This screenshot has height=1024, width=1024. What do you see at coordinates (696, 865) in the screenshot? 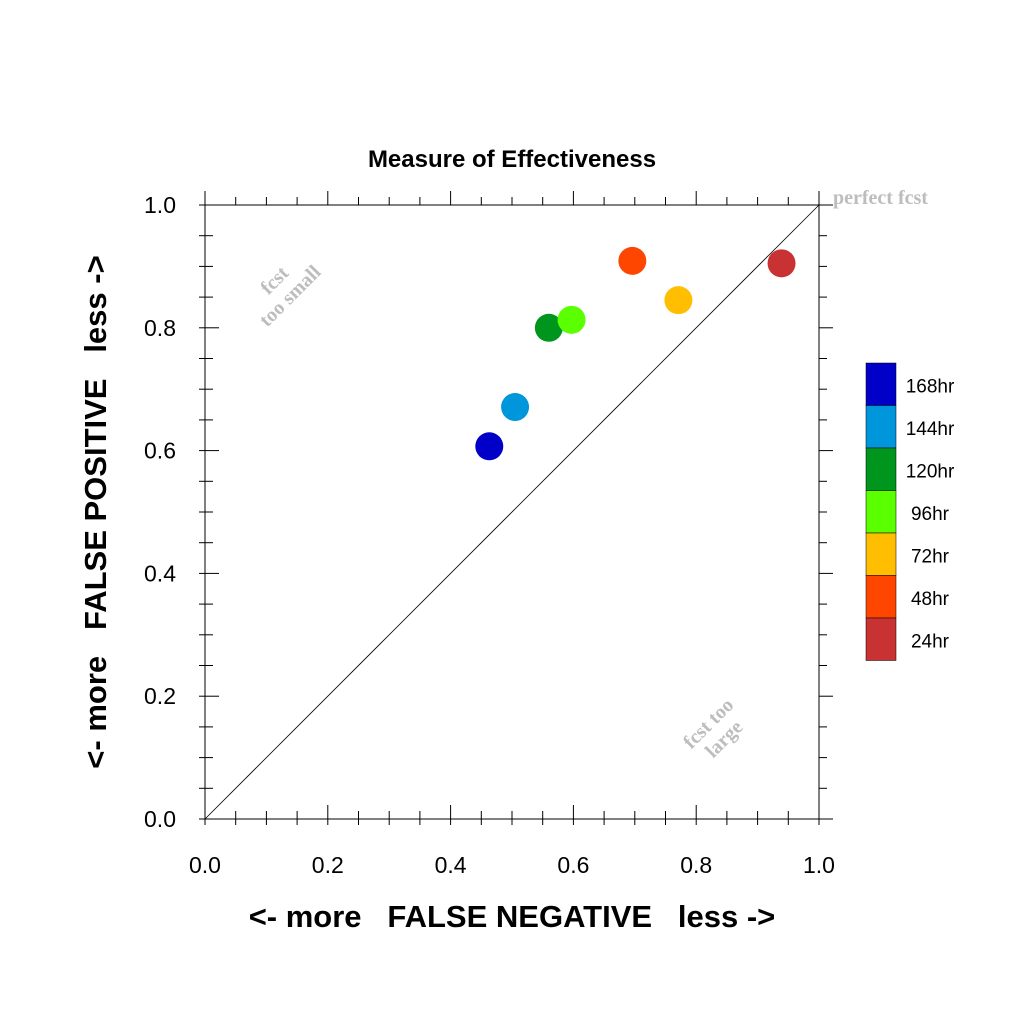
I see `x-tick-label: 0.8` at bounding box center [696, 865].